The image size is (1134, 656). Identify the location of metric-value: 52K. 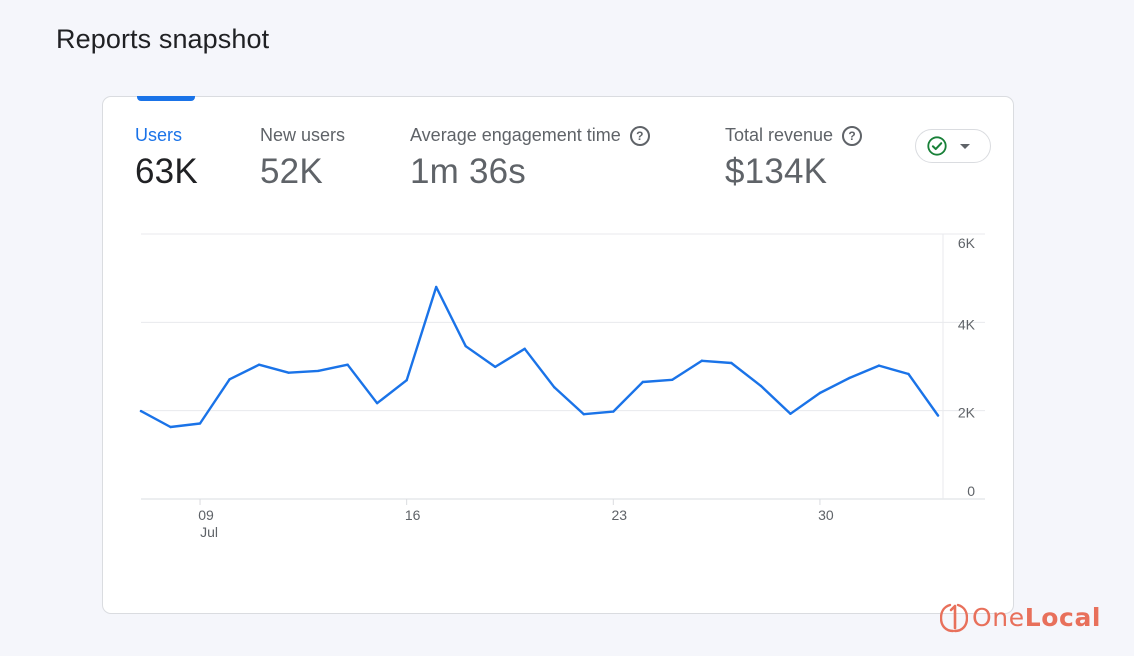
(291, 171).